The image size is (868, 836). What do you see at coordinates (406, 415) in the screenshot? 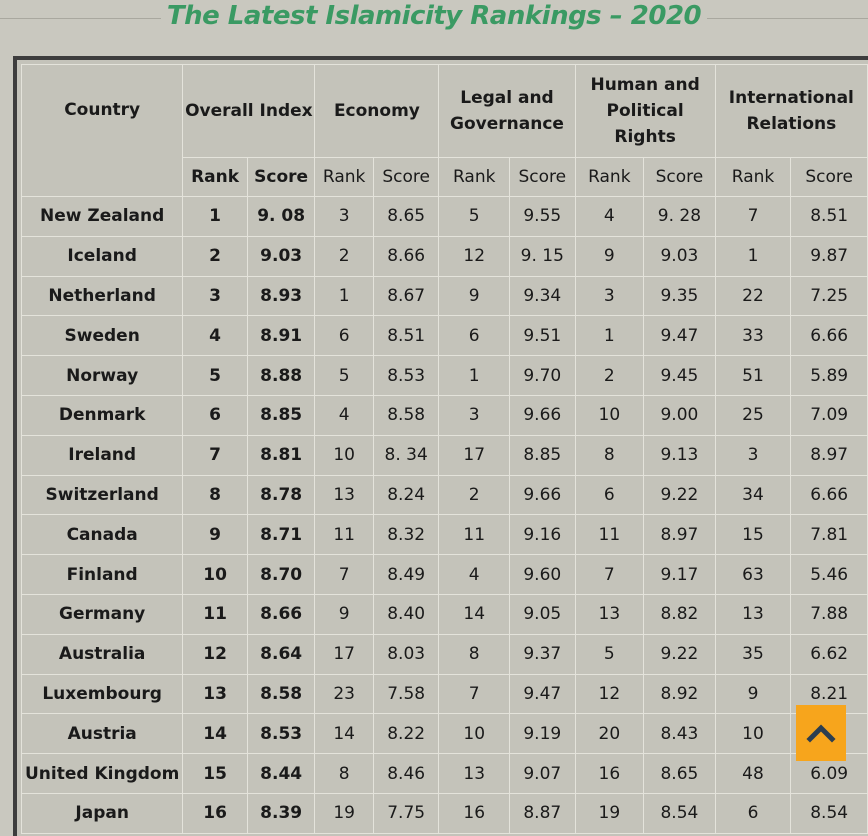
I see `economy-score-cell: 8.58` at bounding box center [406, 415].